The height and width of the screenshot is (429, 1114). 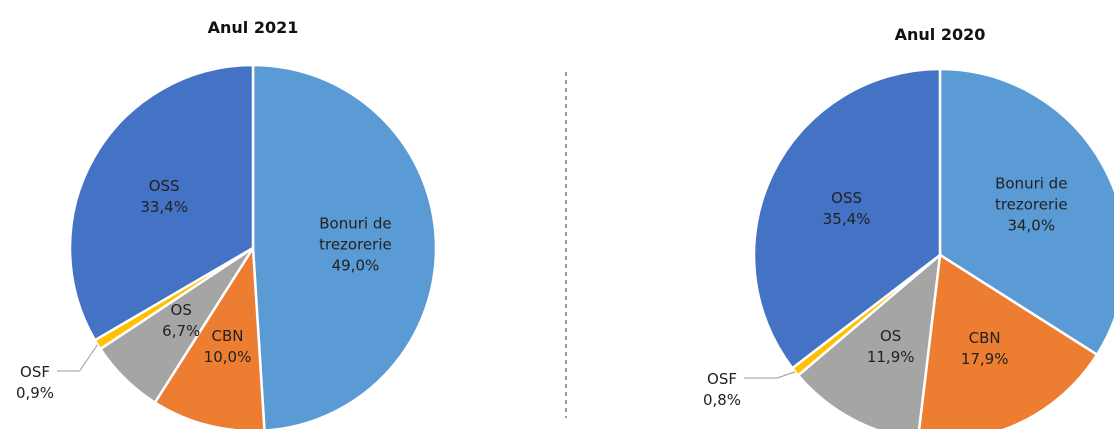 What do you see at coordinates (35, 393) in the screenshot?
I see `value-label: 0,9%` at bounding box center [35, 393].